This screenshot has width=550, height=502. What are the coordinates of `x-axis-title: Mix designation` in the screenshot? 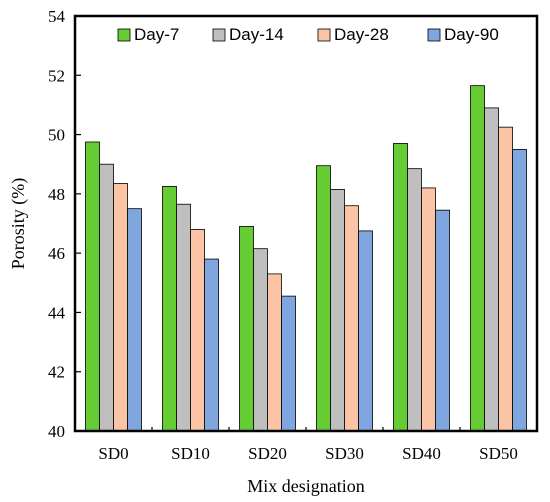 It's located at (306, 486).